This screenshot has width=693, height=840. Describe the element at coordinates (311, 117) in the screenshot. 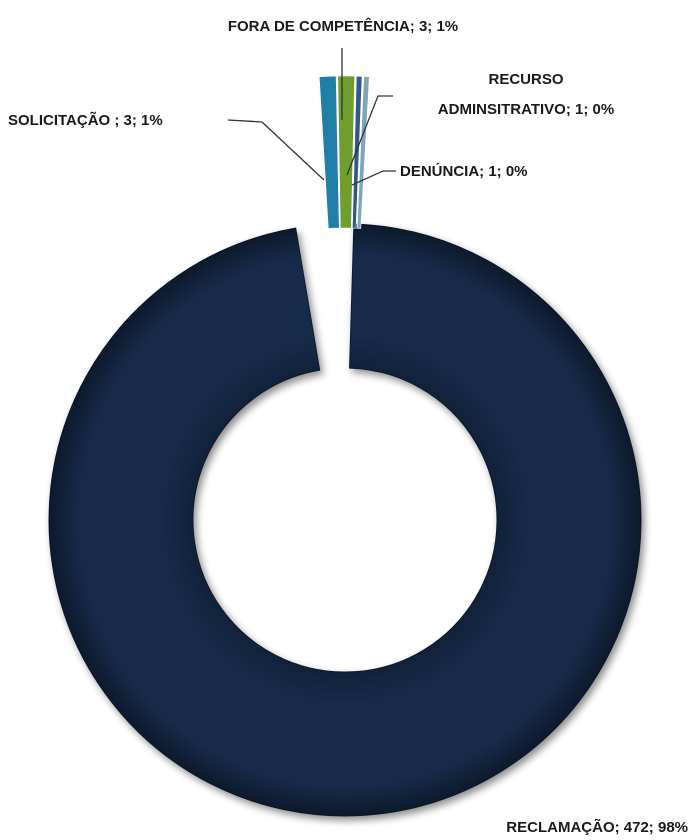

I see `leader-lines` at that location.